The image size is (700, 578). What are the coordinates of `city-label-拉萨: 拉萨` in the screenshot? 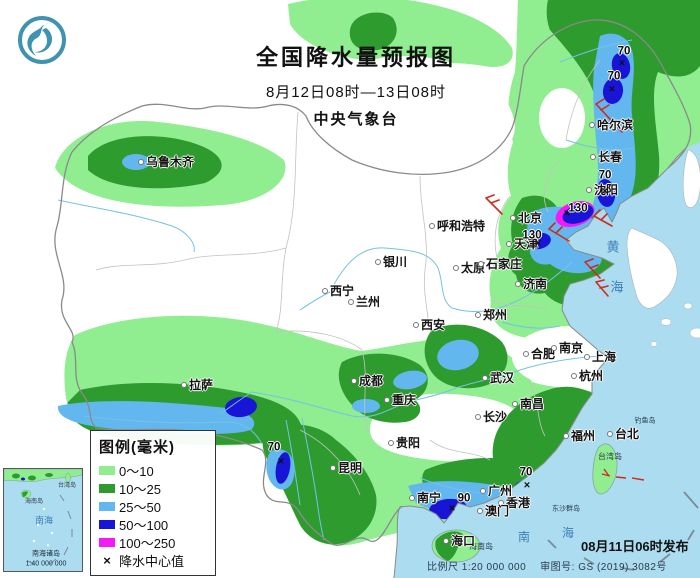 It's located at (196, 385).